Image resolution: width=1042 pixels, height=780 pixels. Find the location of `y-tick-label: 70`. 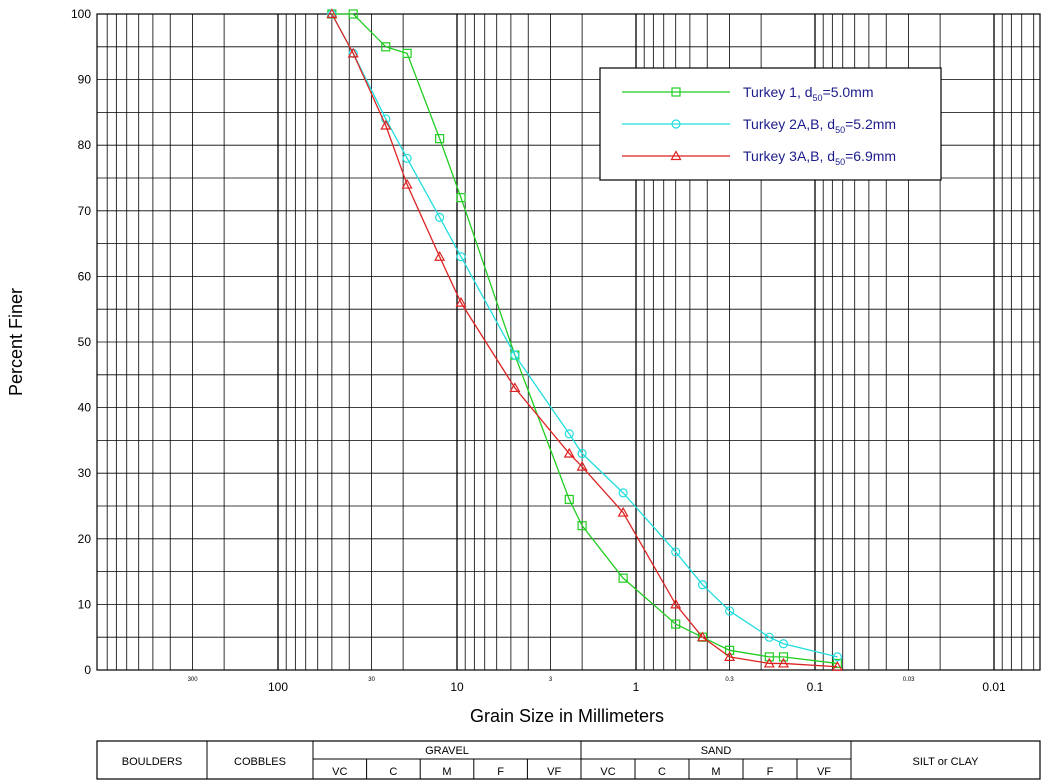

y-tick-label: 70 is located at coordinates (85, 211).